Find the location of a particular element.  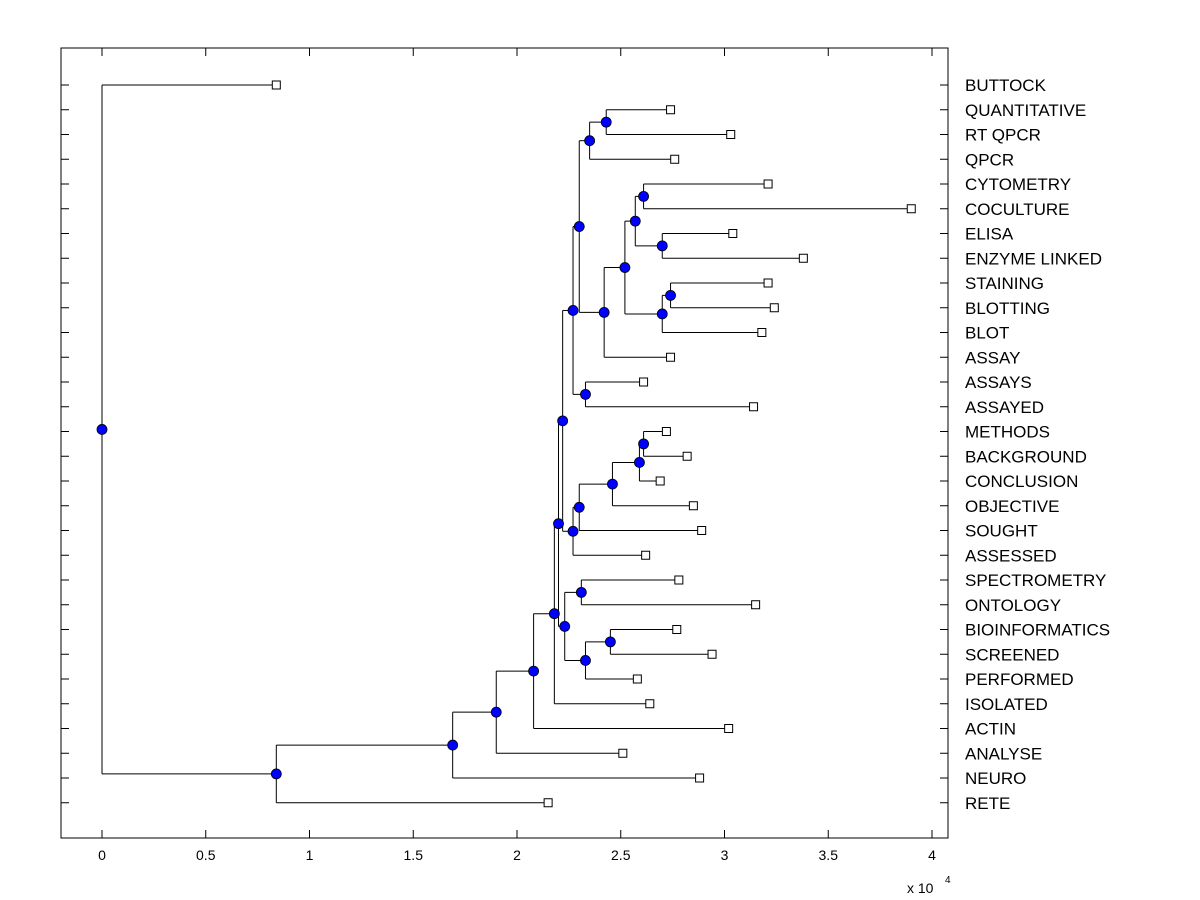

leaf-label: PERFORMED is located at coordinates (1019, 679).